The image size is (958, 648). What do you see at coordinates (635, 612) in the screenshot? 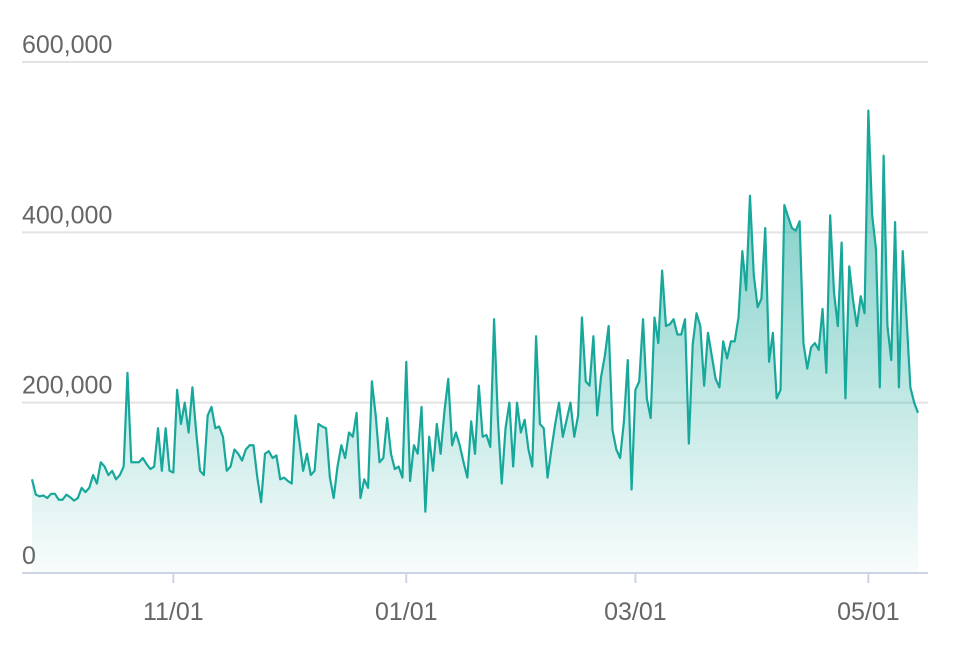
I see `x-tick-label: 03/01` at bounding box center [635, 612].